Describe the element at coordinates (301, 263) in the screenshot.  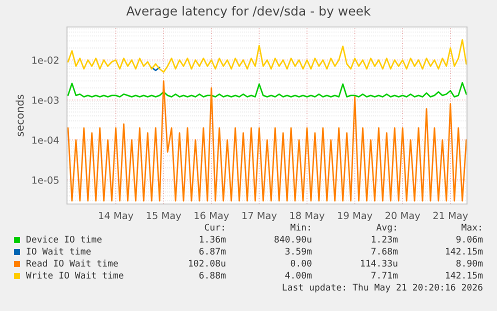
I see `text: 0.00` at that location.